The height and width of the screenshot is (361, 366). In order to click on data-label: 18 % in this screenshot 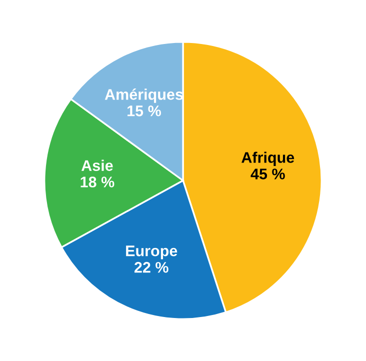, I will do `click(97, 182)`.